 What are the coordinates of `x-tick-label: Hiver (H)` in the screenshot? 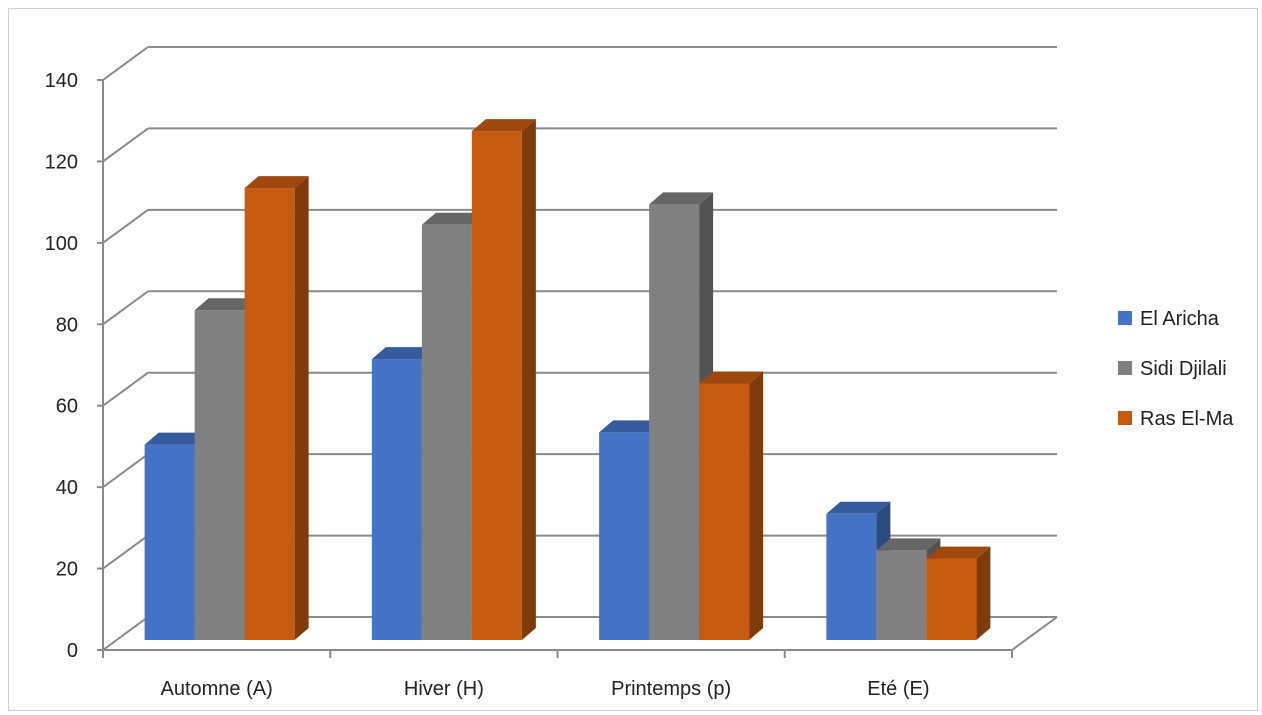 It's located at (444, 689).